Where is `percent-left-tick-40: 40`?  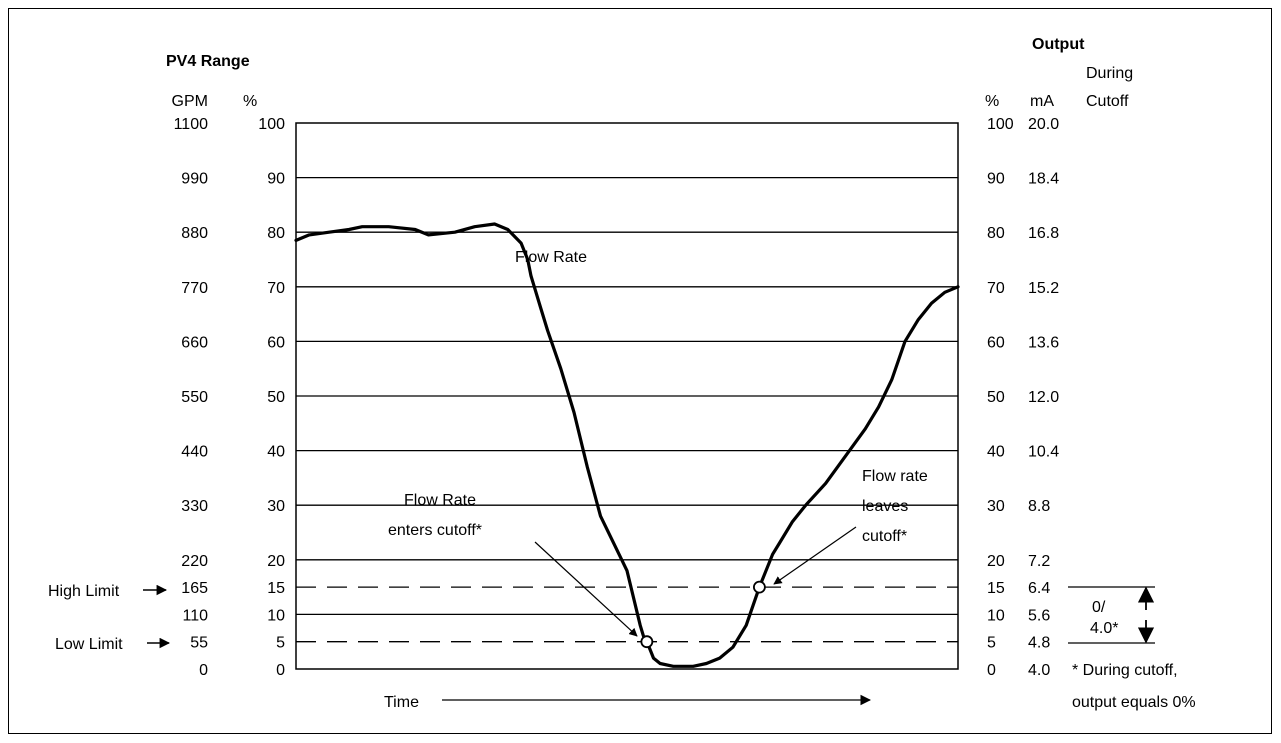 percent-left-tick-40: 40 is located at coordinates (276, 452).